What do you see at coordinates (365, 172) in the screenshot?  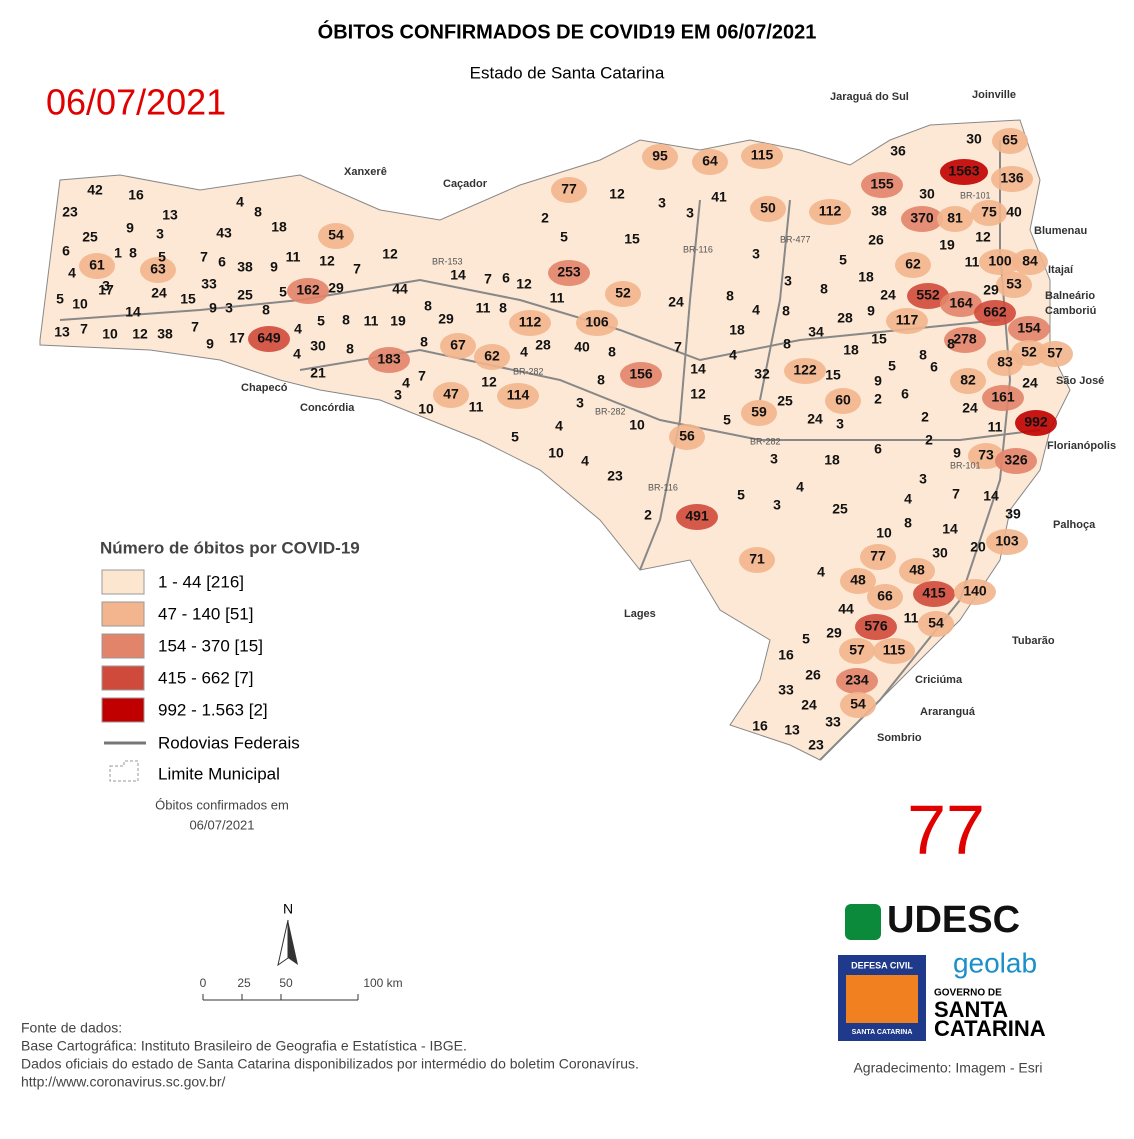 I see `place-label: Xanxerê` at bounding box center [365, 172].